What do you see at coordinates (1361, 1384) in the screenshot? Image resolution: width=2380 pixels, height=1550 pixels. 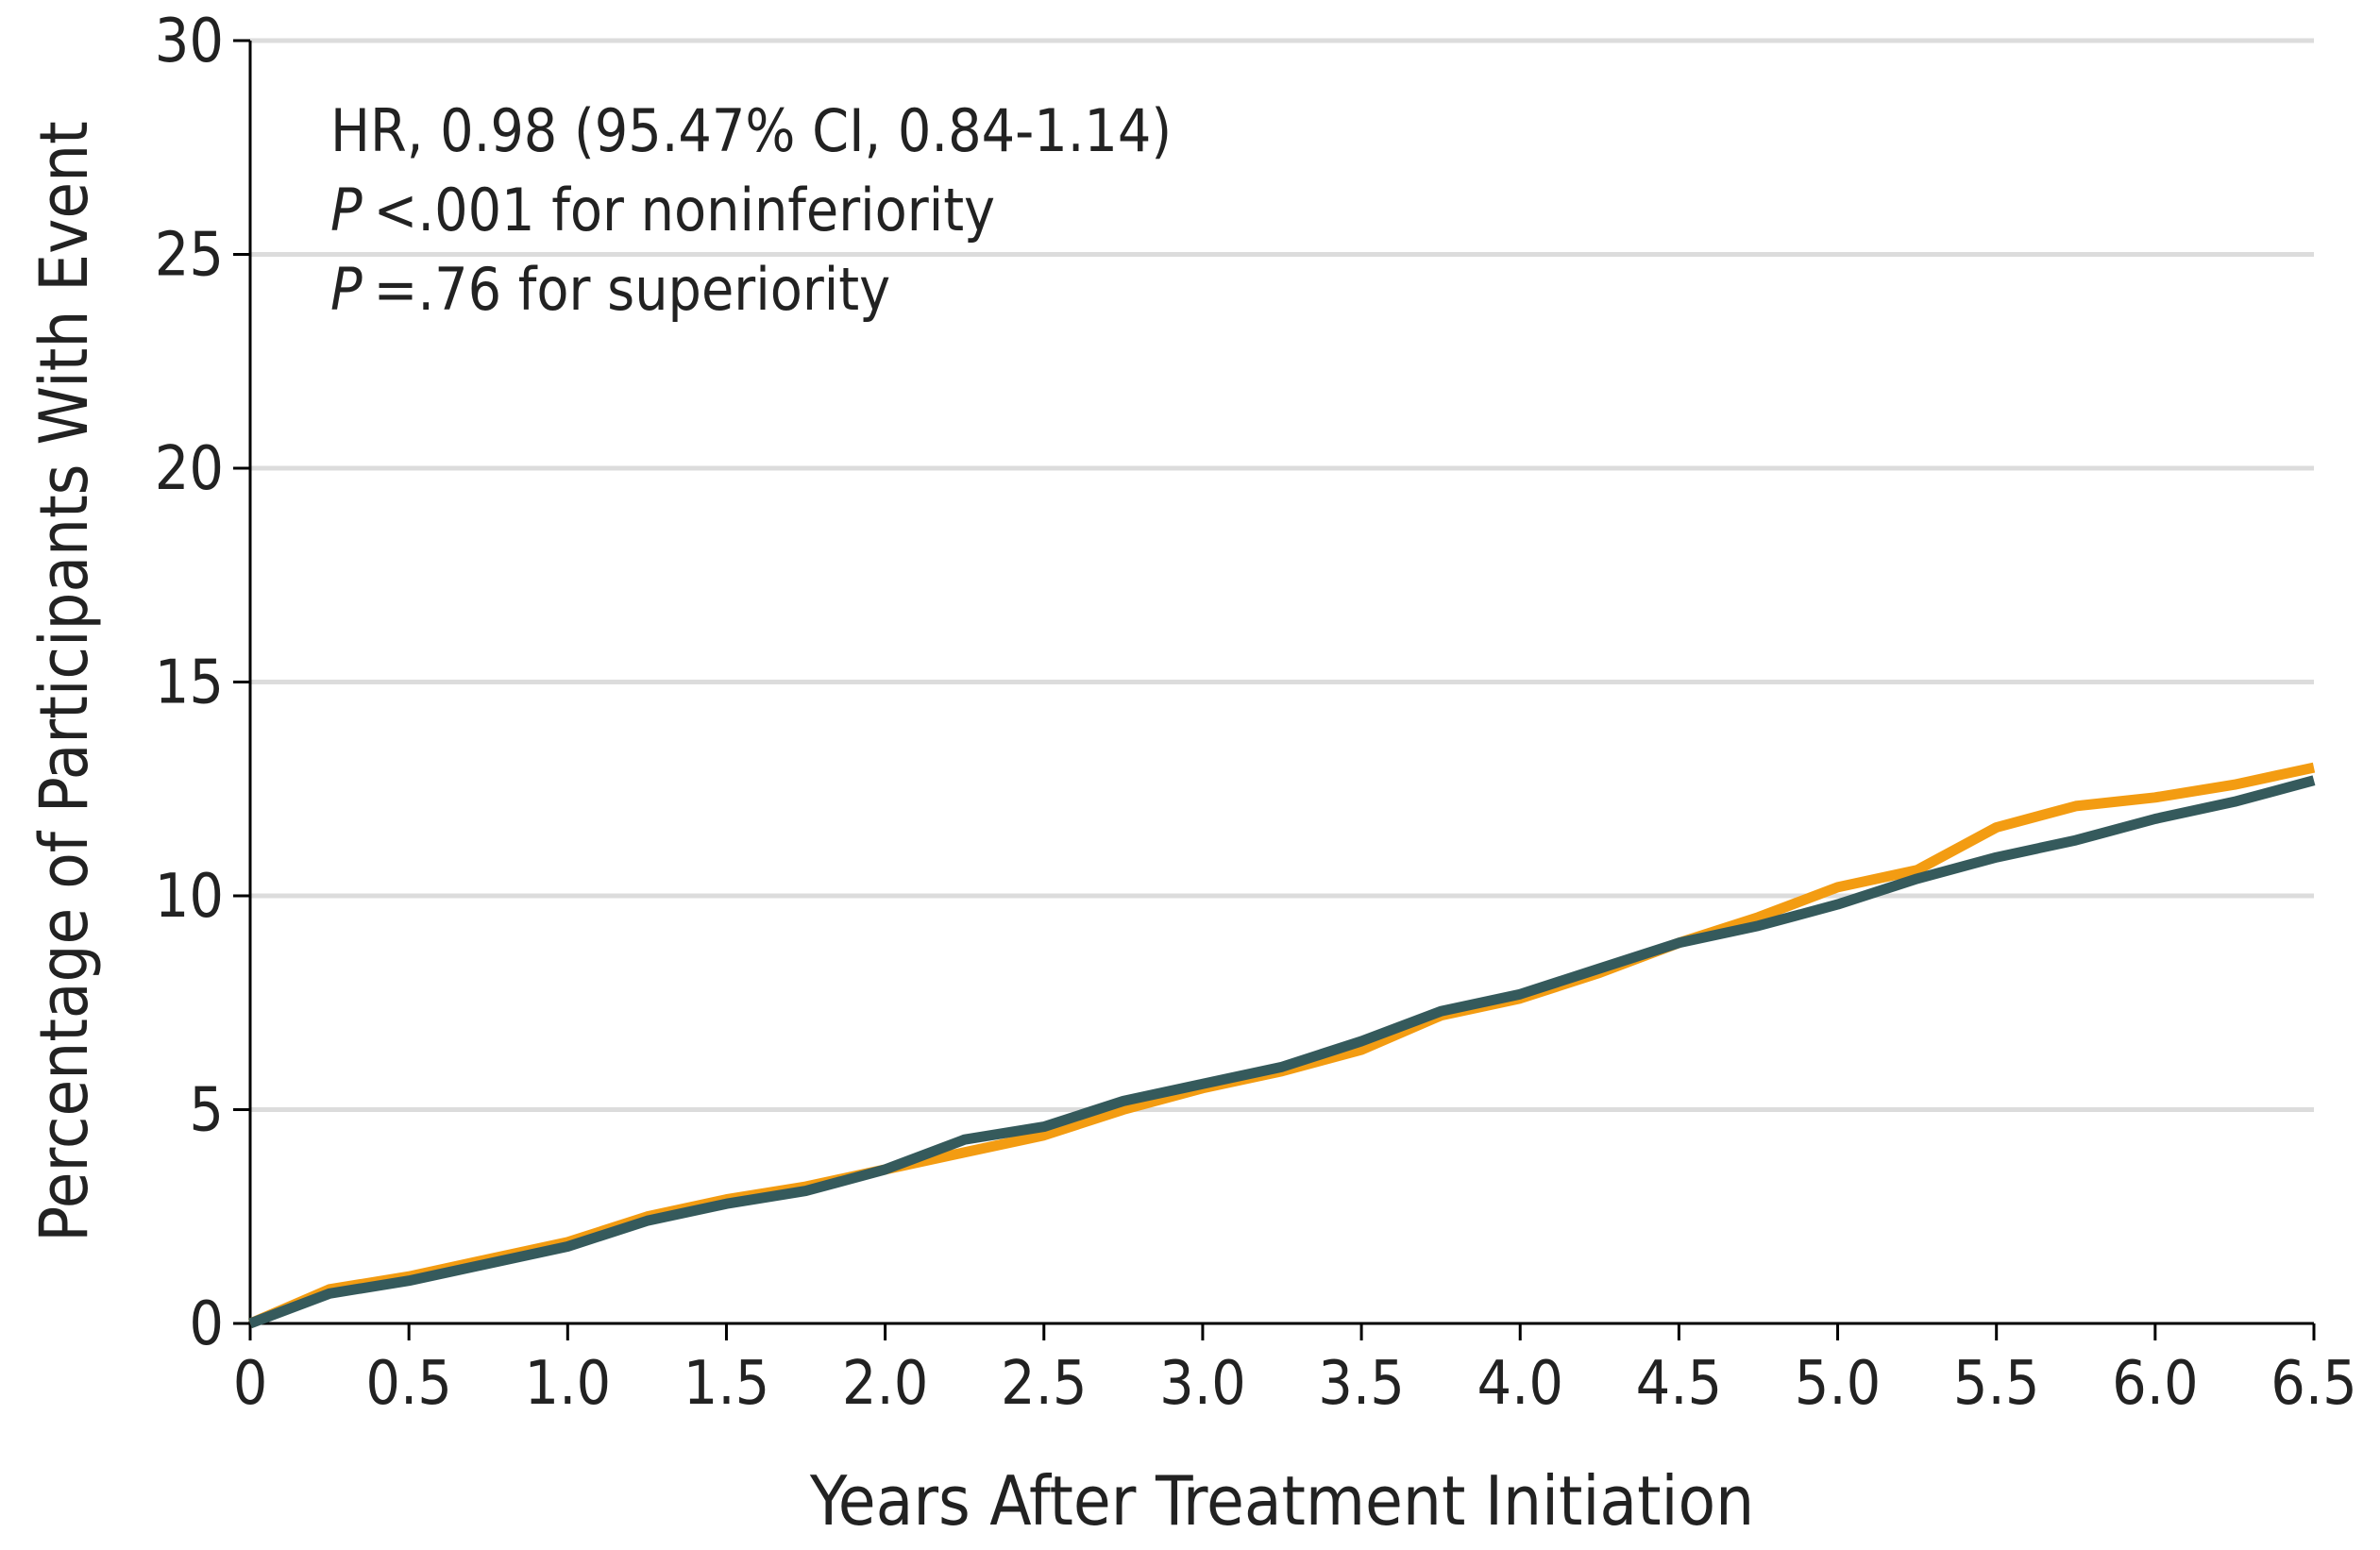 I see `x-tick-label: 3.5` at bounding box center [1361, 1384].